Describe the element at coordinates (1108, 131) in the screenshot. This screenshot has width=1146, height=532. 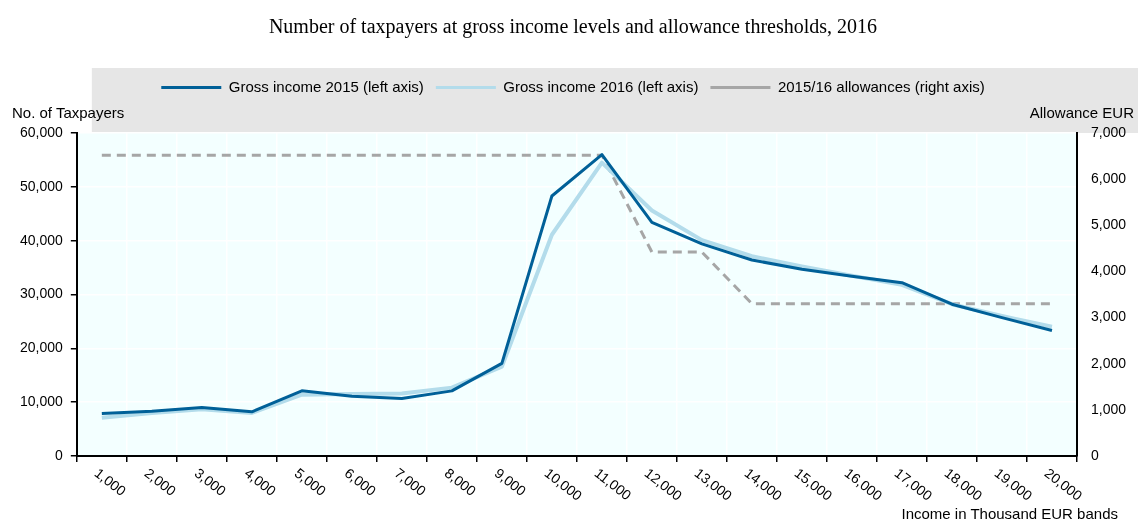
I see `y2-tick-label: 7,000` at that location.